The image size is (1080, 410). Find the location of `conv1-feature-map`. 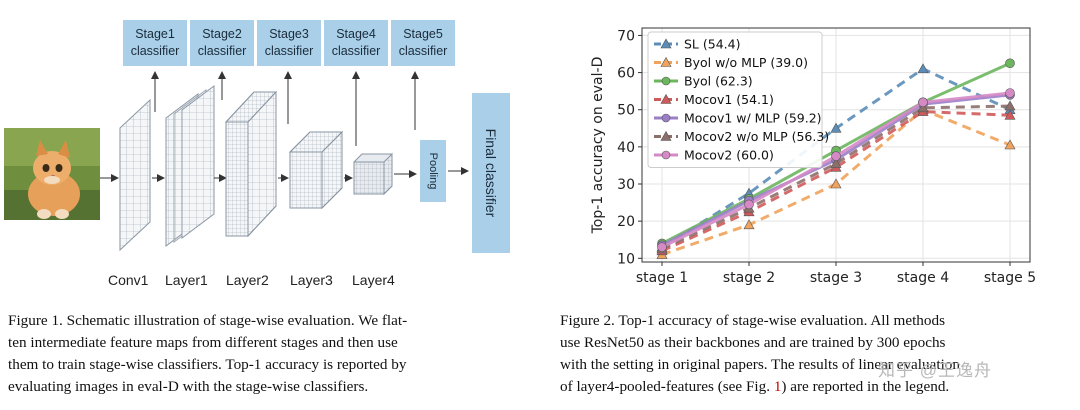

conv1-feature-map is located at coordinates (135, 175).